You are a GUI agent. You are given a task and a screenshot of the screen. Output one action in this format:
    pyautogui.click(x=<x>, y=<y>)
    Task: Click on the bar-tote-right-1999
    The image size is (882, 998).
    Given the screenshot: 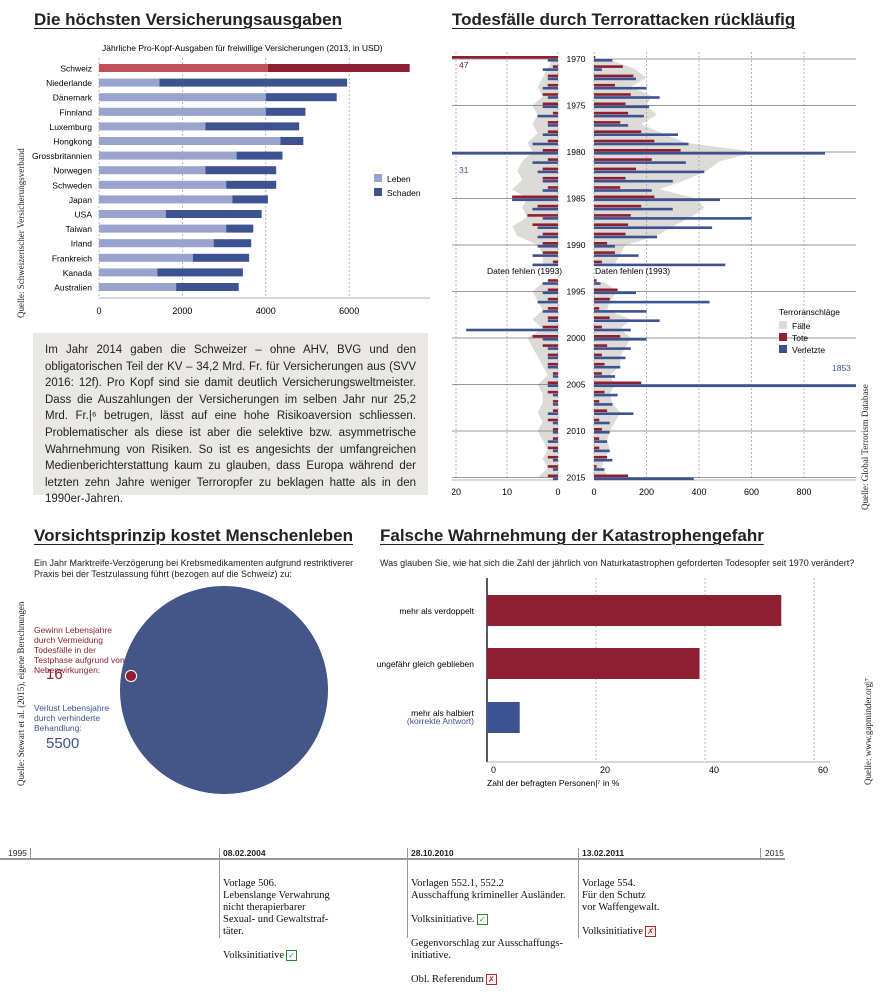 What is the action you would take?
    pyautogui.click(x=598, y=327)
    